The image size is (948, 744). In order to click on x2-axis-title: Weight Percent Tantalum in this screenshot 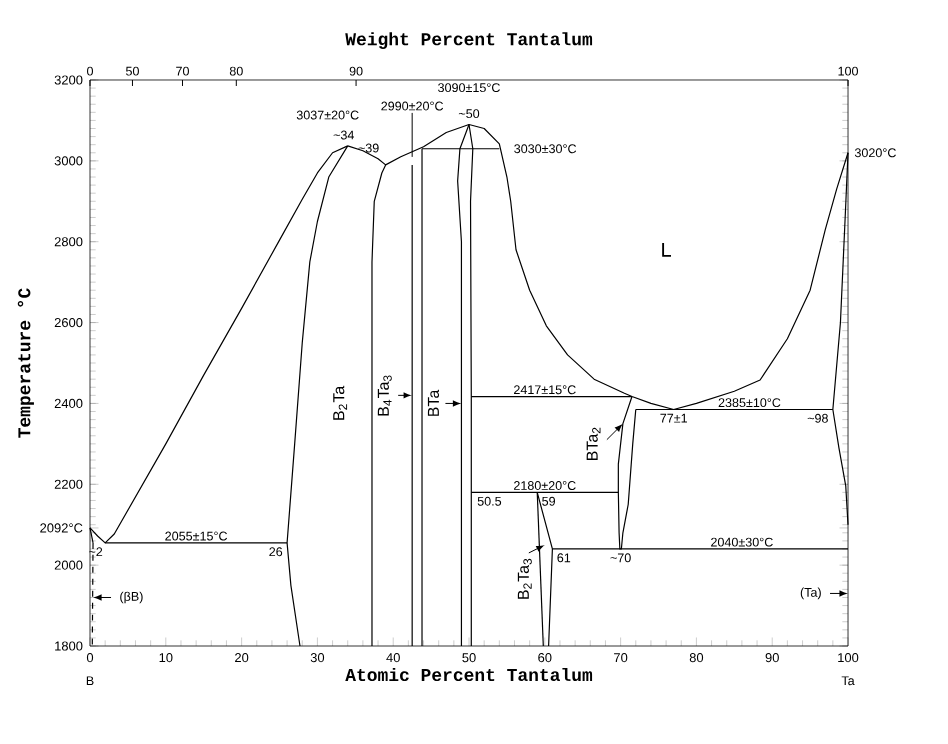, I will do `click(469, 40)`.